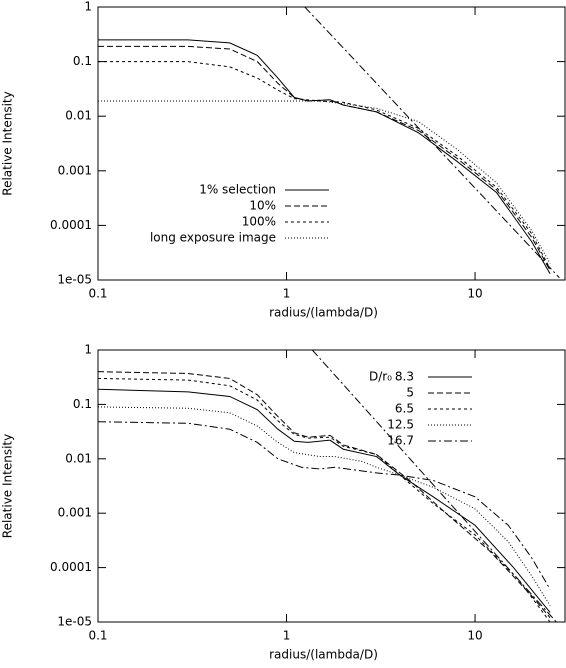 The image size is (566, 668). Describe the element at coordinates (404, 377) in the screenshot. I see `legend-label: 8.3` at that location.